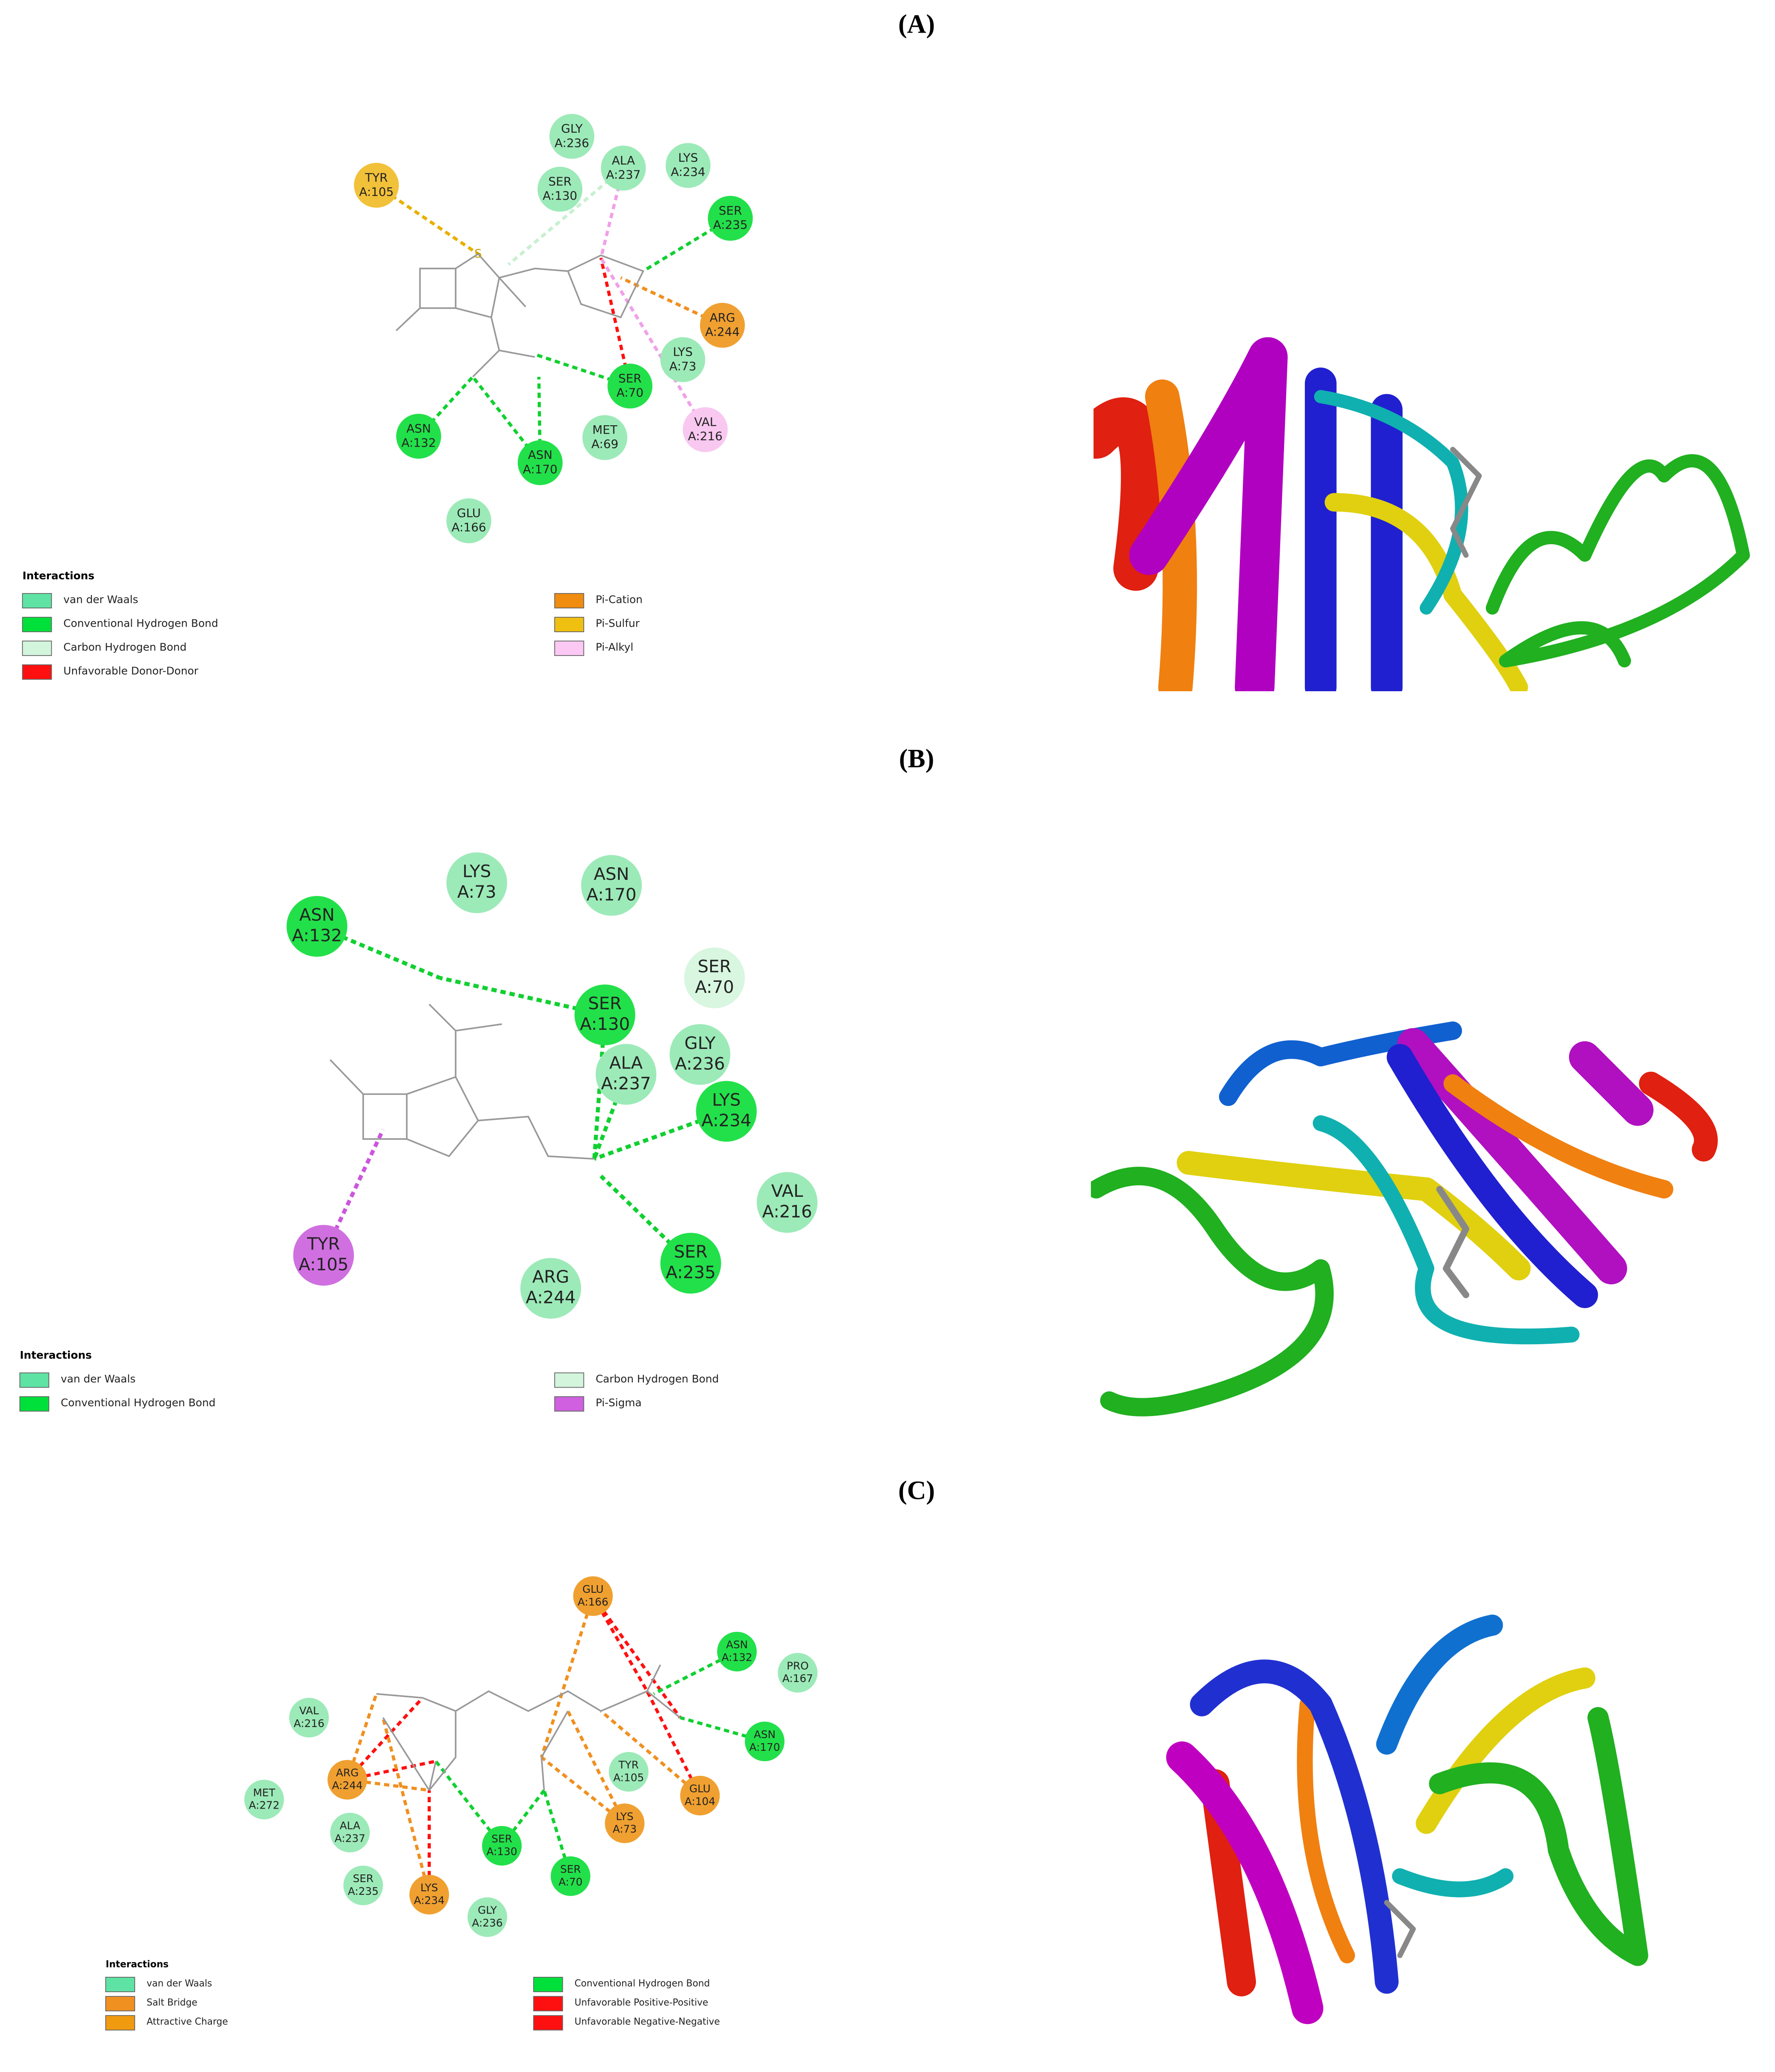 This screenshot has width=1775, height=2072. Describe the element at coordinates (617, 623) in the screenshot. I see `legend-label: Pi-Sulfur` at that location.